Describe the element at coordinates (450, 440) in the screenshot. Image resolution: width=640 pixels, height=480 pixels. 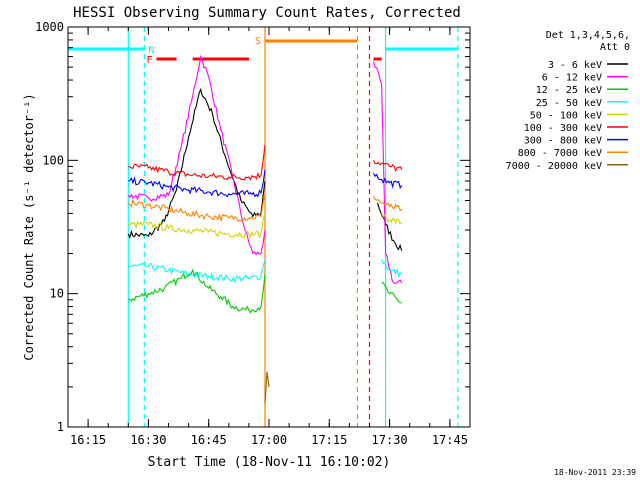
I see `x-tick-label-17-45: 17:45` at that location.